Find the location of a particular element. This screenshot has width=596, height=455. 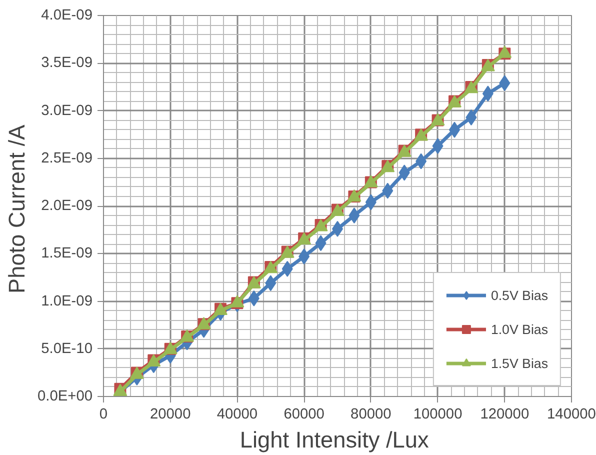

y-tick-label: 5.0E-10 is located at coordinates (67, 348).